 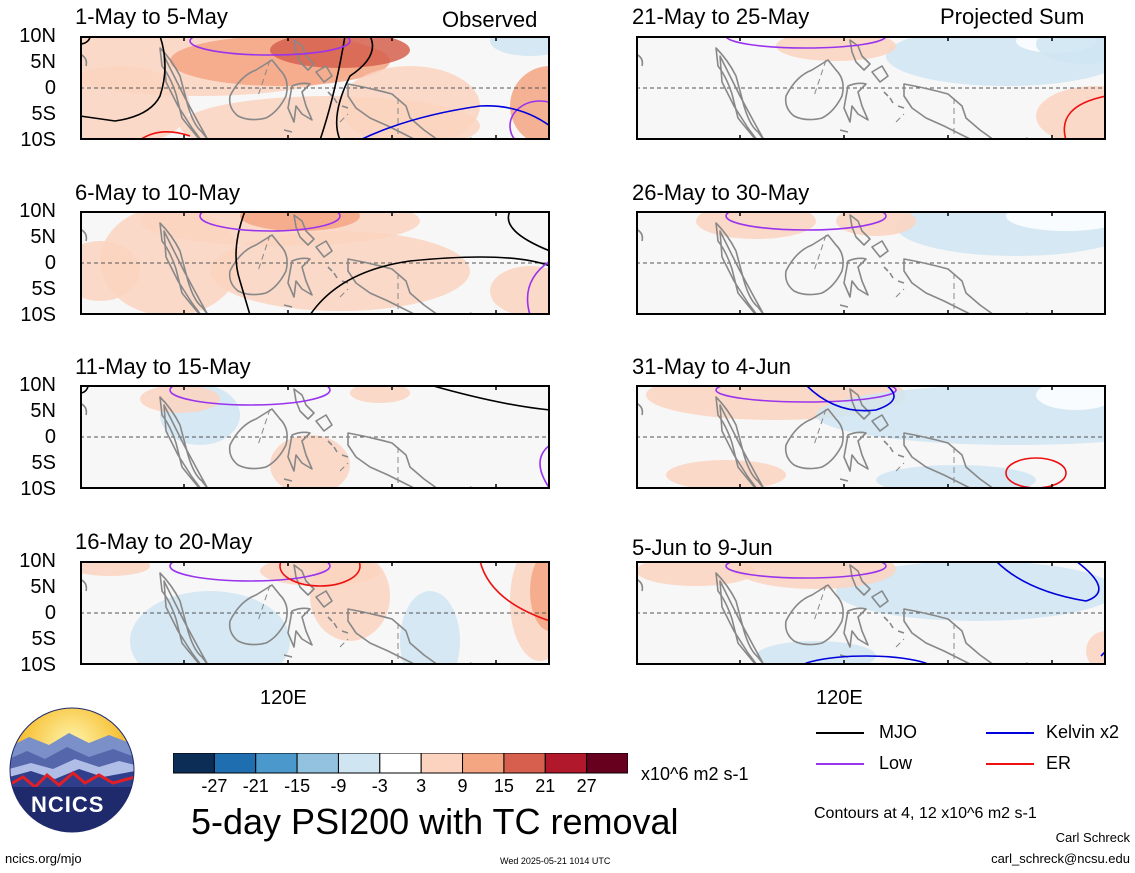 What do you see at coordinates (338, 786) in the screenshot?
I see `colorbar-tick-label: -9` at bounding box center [338, 786].